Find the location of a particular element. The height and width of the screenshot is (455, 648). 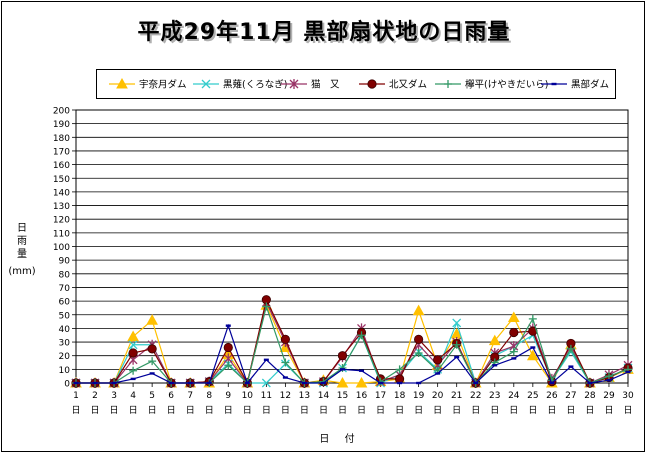

legend-label: 黒薙(くろなぎ) is located at coordinates (255, 85).